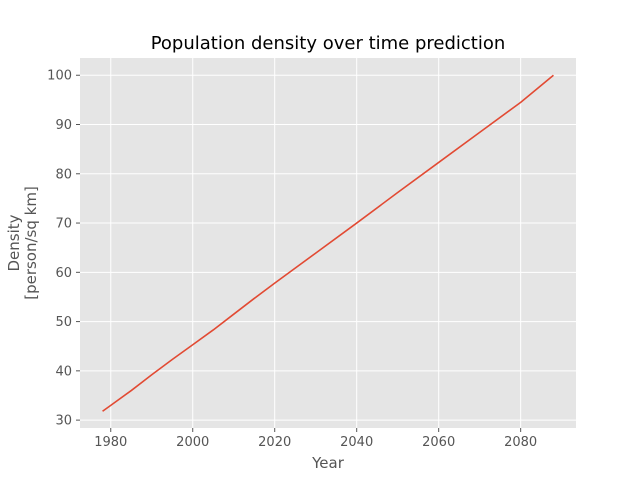  Describe the element at coordinates (31, 243) in the screenshot. I see `y-axis-label-line2: [person/sq km]` at that location.